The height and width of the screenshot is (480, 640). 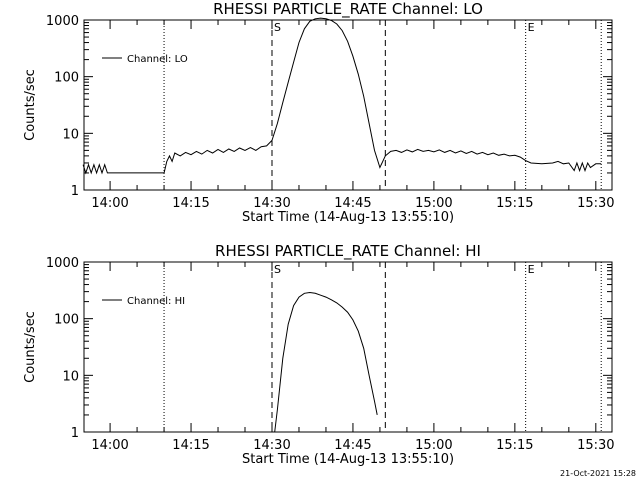 What do you see at coordinates (156, 301) in the screenshot?
I see `legend-entry: Channel: HI` at bounding box center [156, 301].